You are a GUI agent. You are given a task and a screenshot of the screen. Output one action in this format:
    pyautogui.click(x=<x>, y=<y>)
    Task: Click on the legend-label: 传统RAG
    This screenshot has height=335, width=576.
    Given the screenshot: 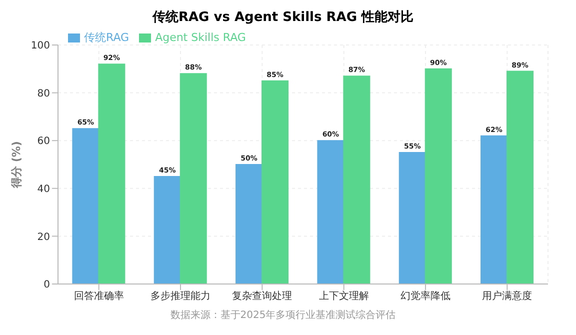 What is the action you would take?
    pyautogui.click(x=107, y=37)
    